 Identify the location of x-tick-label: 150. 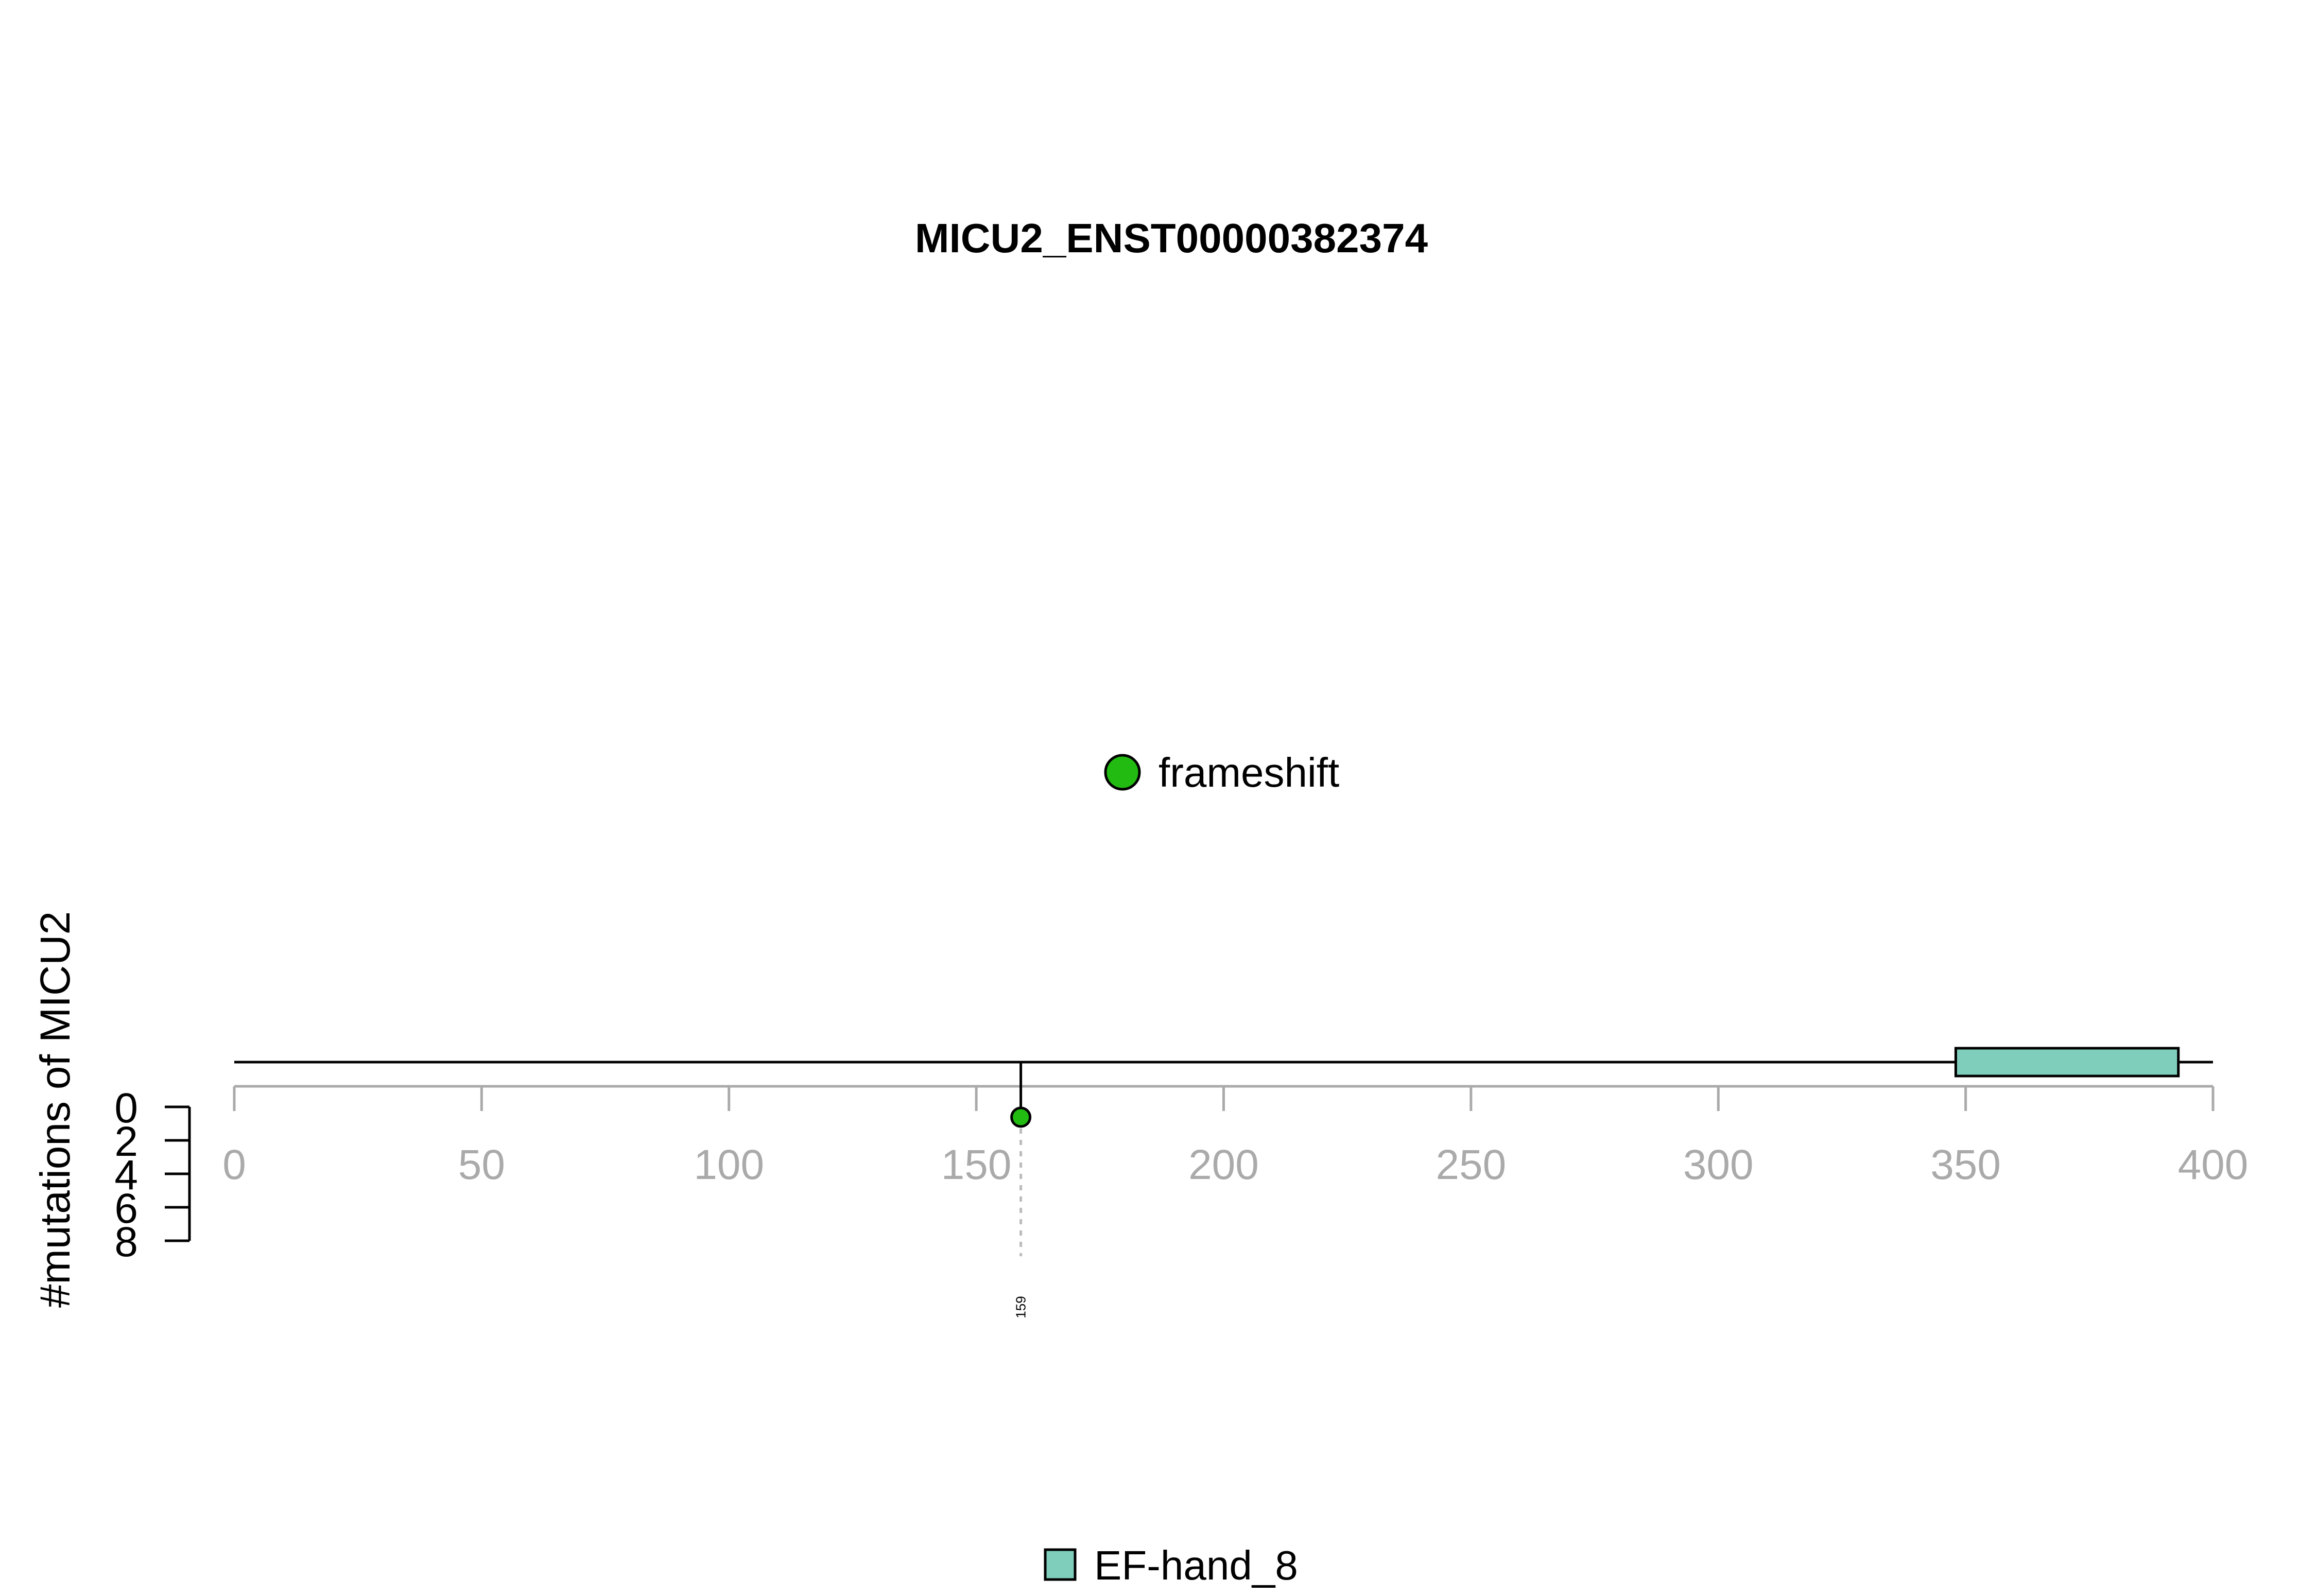
(976, 1165).